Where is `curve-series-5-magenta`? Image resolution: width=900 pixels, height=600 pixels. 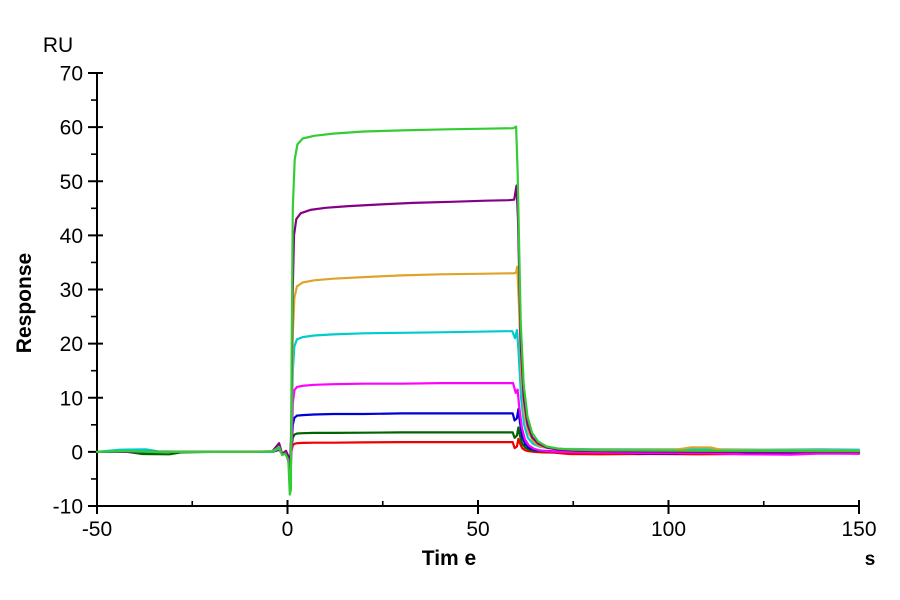
curve-series-5-magenta is located at coordinates (478, 431).